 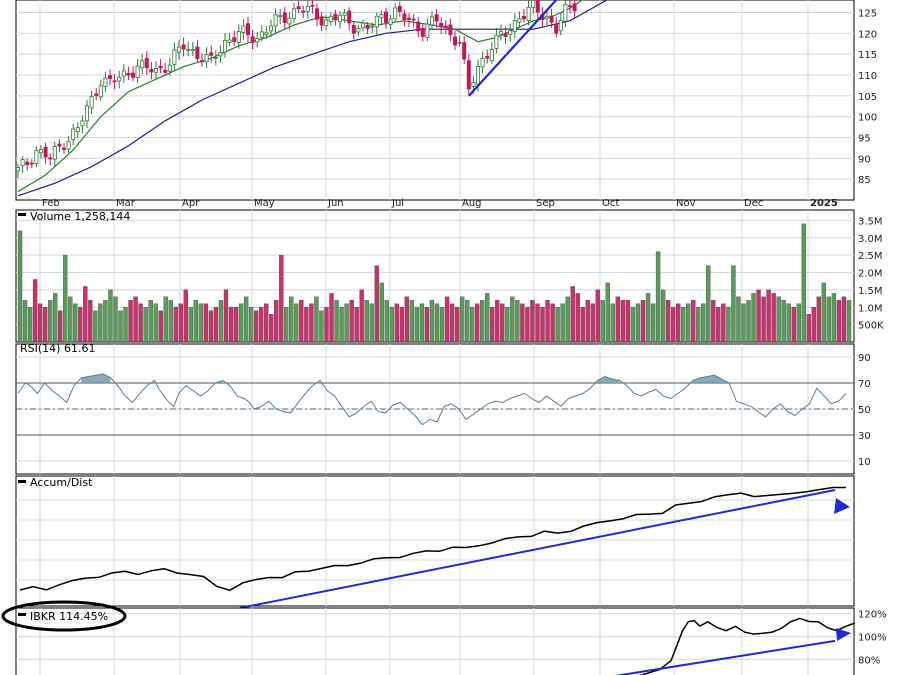 What do you see at coordinates (867, 76) in the screenshot?
I see `price-y-tick-5: 110` at bounding box center [867, 76].